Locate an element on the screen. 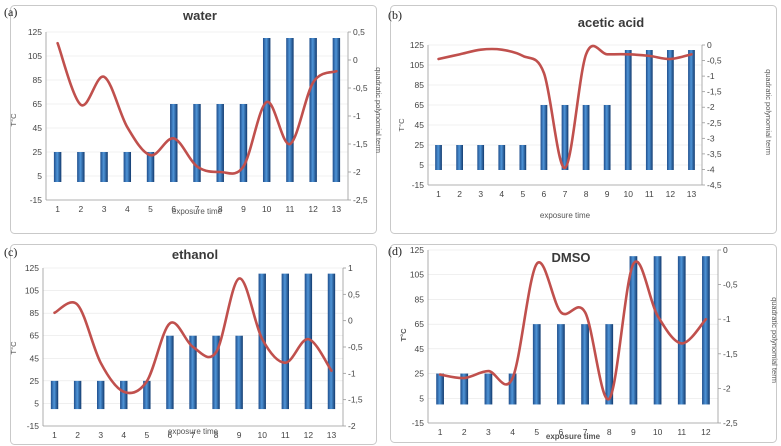 This screenshot has height=446, width=781. left-axis-tick-label: 105 is located at coordinates (32, 291).